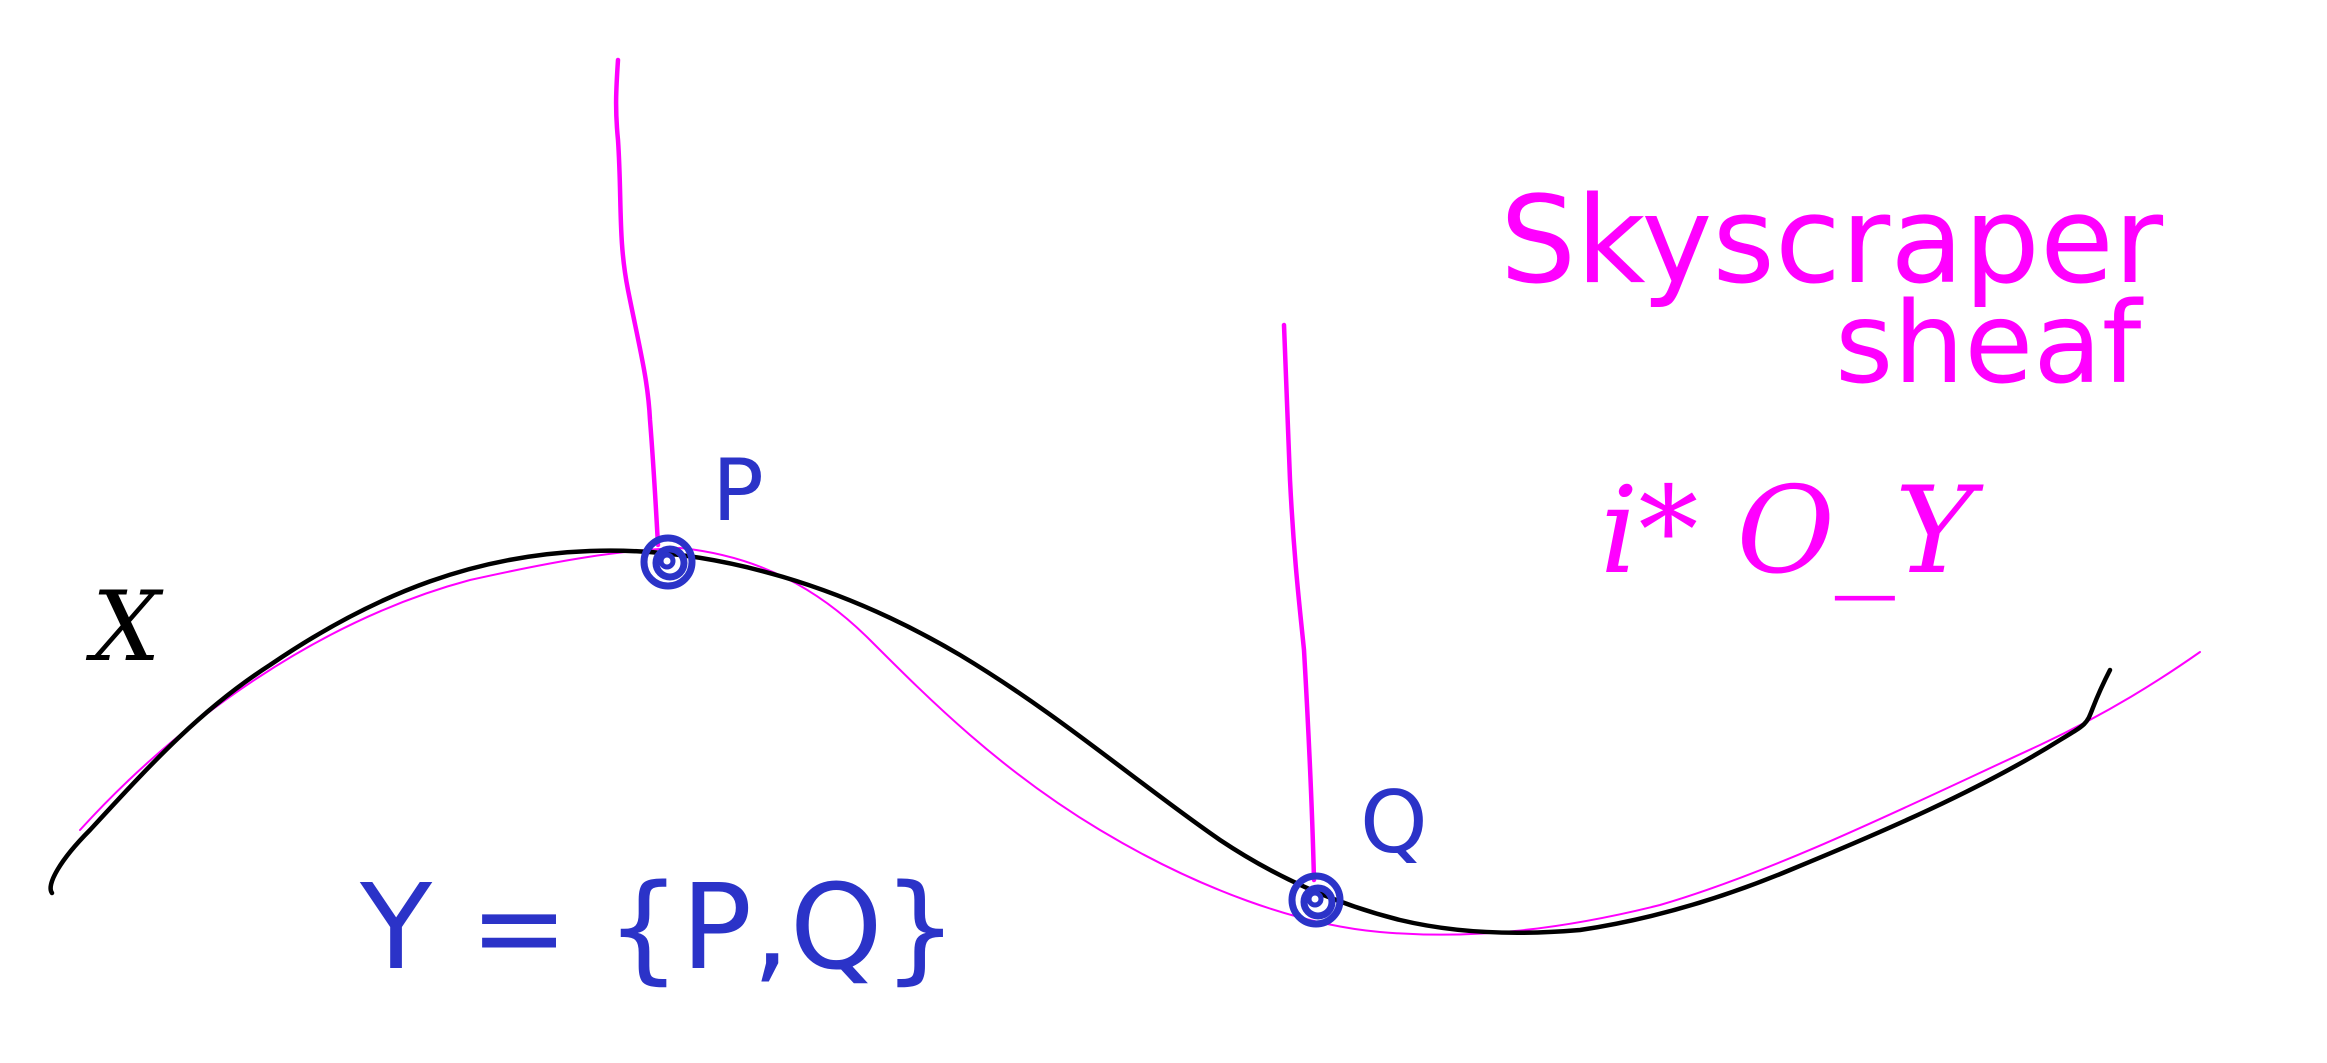 This screenshot has height=1063, width=2327. I want to click on formula-text: i* O_Y, so click(1792, 531).